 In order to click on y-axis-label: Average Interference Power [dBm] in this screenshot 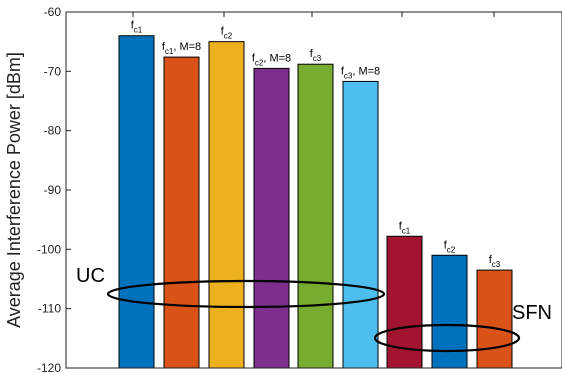, I will do `click(14, 190)`.